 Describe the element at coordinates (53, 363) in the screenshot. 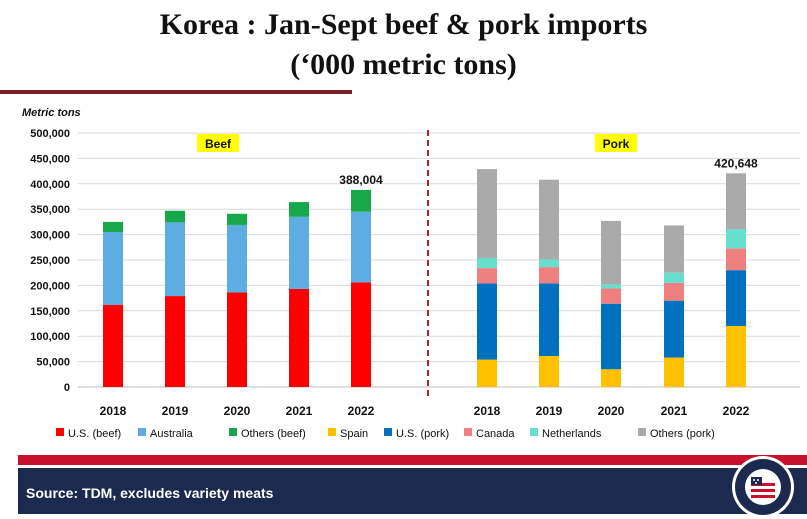

I see `y-tick-label: 50,000` at that location.